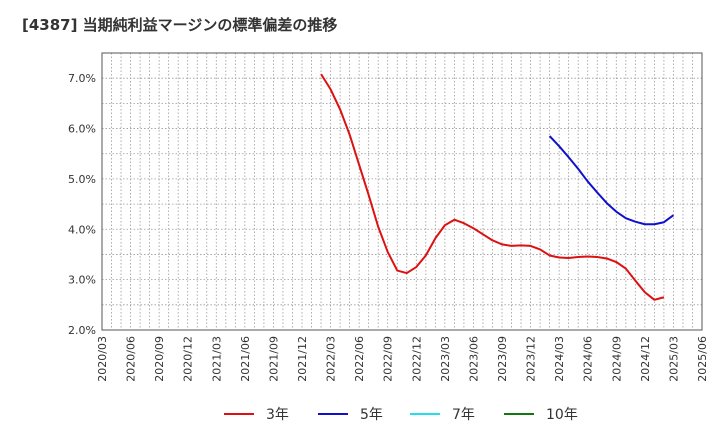  What do you see at coordinates (180, 25) in the screenshot?
I see `chart-title: [4387] 当期純利益マージンの標準偏差の推移` at bounding box center [180, 25].